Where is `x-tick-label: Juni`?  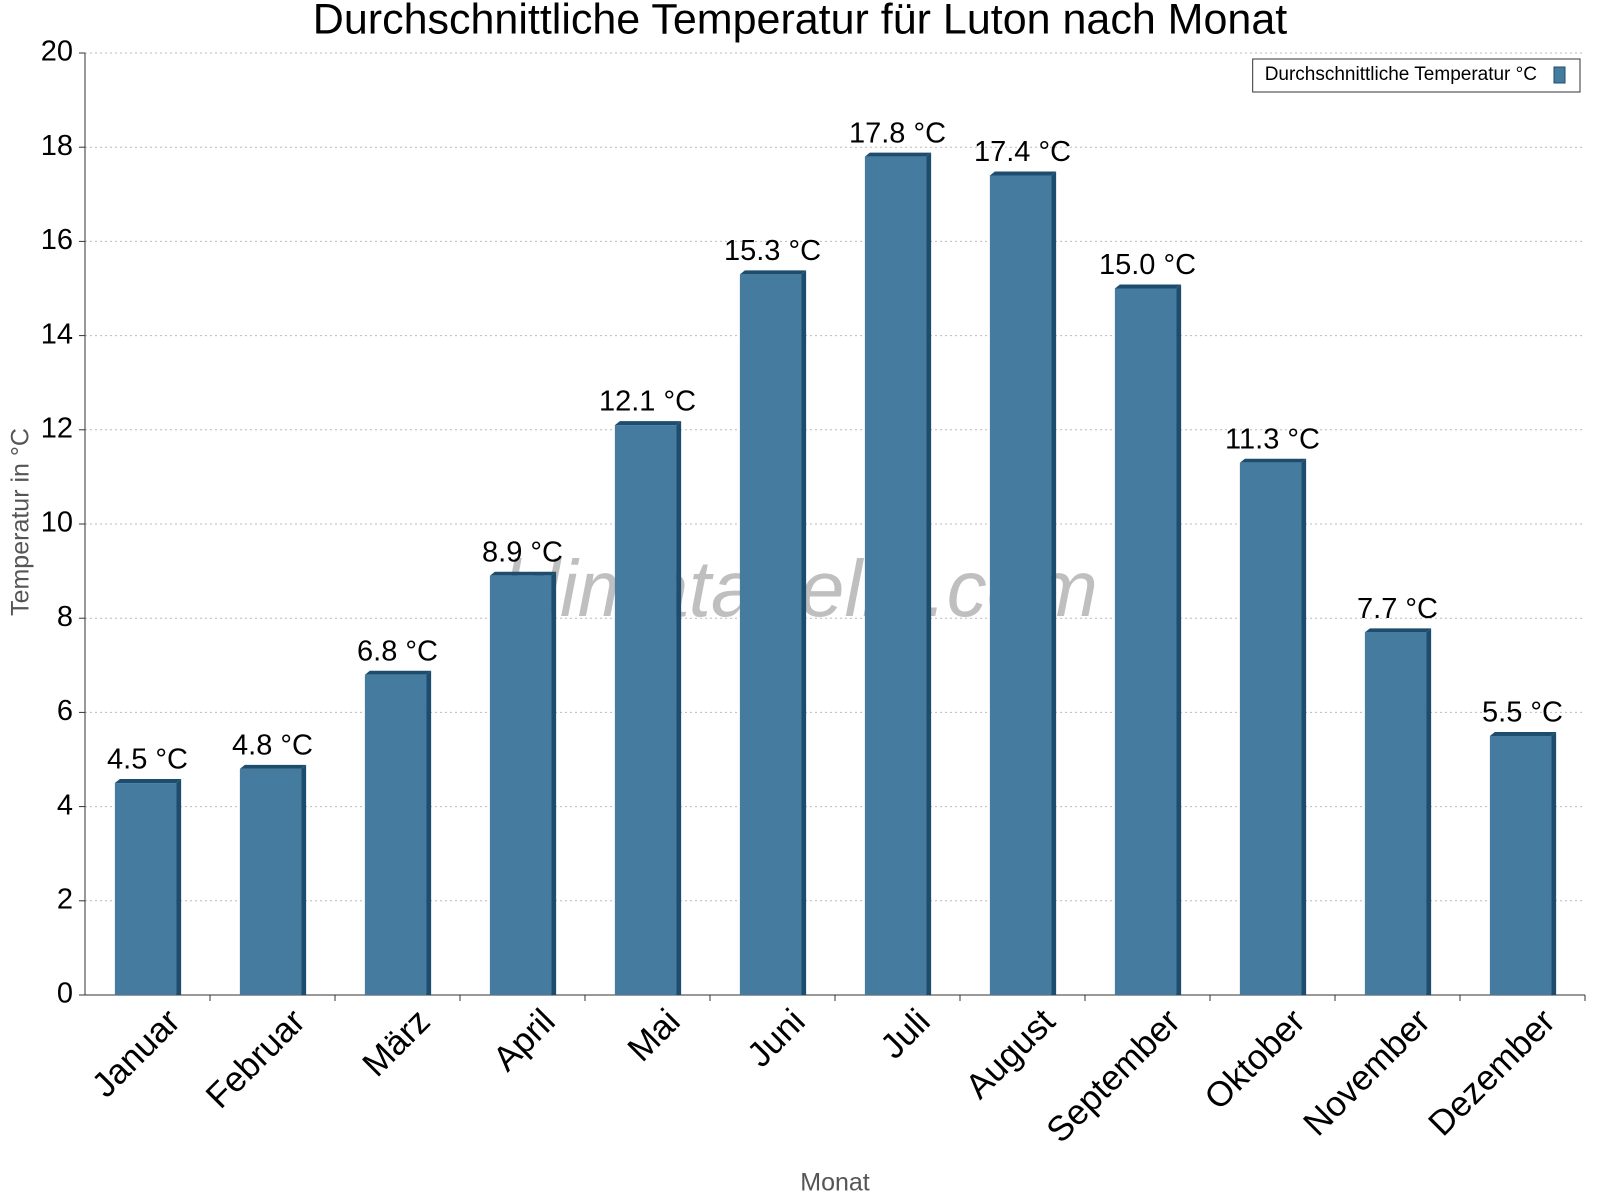 x-tick-label: Juni is located at coordinates (776, 1038).